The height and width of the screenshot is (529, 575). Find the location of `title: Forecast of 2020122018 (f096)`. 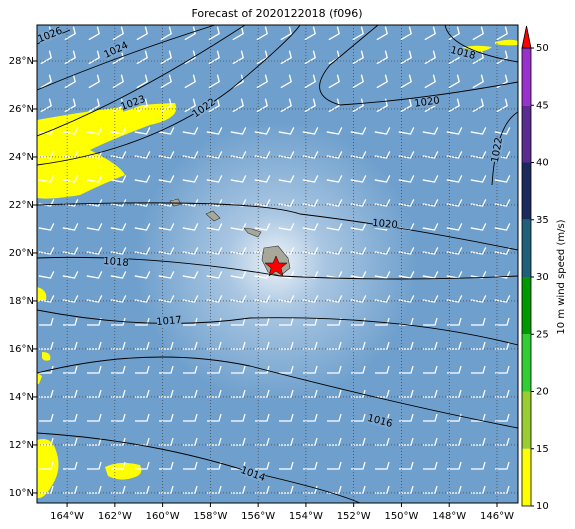

title: Forecast of 2020122018 (f096) is located at coordinates (276, 13).